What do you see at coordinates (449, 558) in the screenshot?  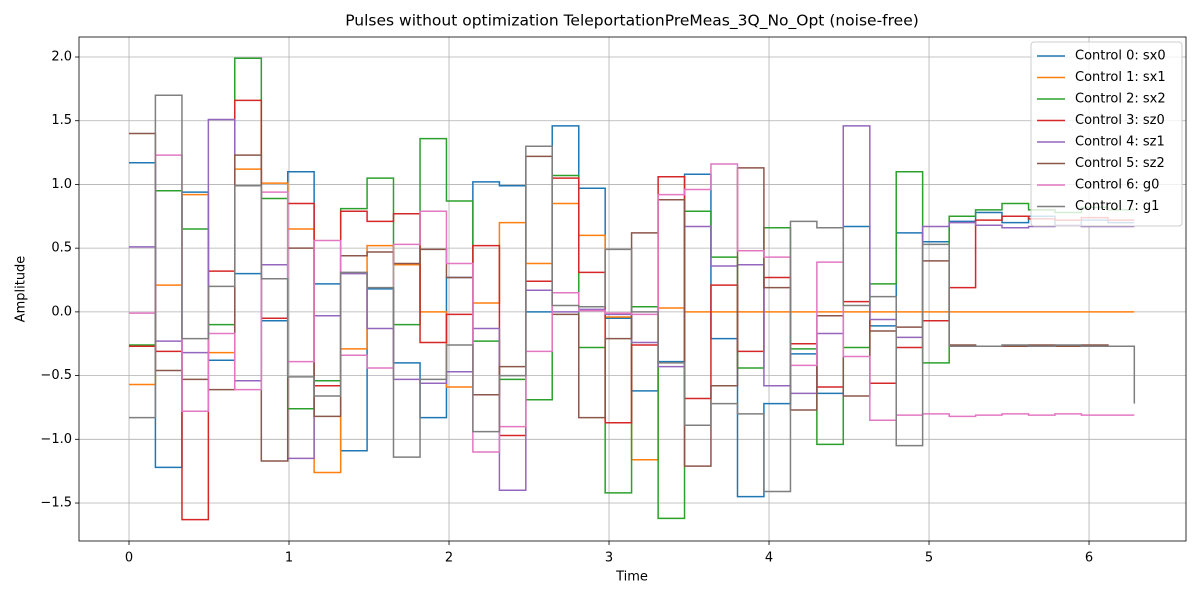 I see `x-tick-label: 2` at bounding box center [449, 558].